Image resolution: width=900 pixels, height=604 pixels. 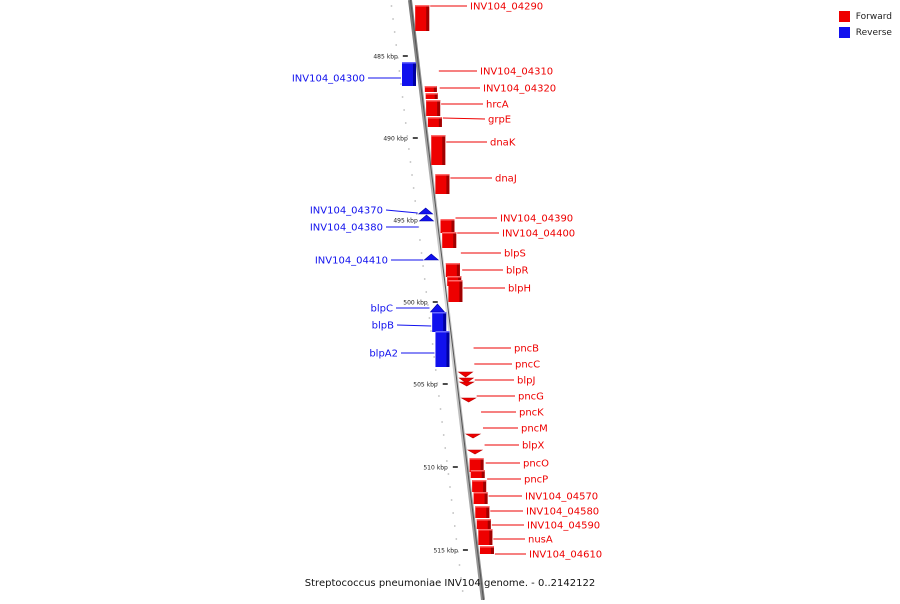 I want to click on gene-label: INV104_04310, so click(x=516, y=72).